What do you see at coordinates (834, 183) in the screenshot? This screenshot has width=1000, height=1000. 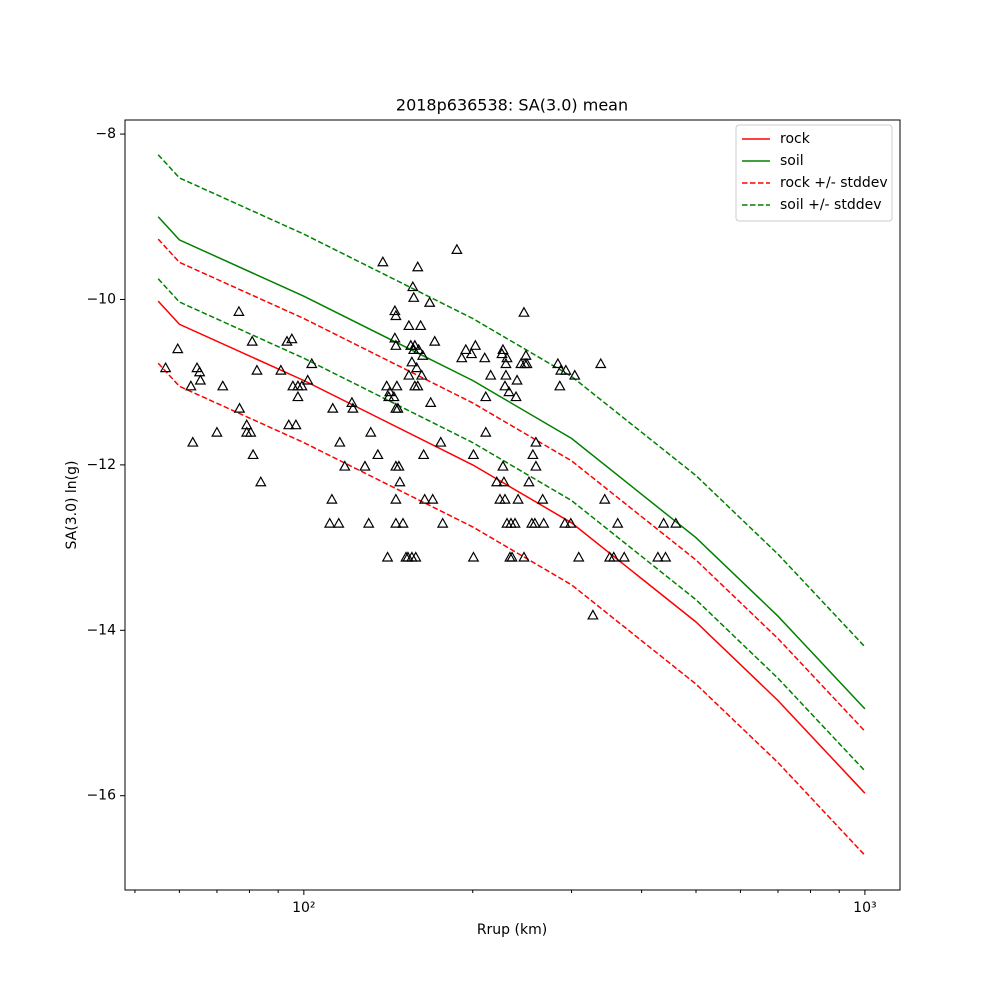 I see `legend-label: rock +/- stddev` at bounding box center [834, 183].